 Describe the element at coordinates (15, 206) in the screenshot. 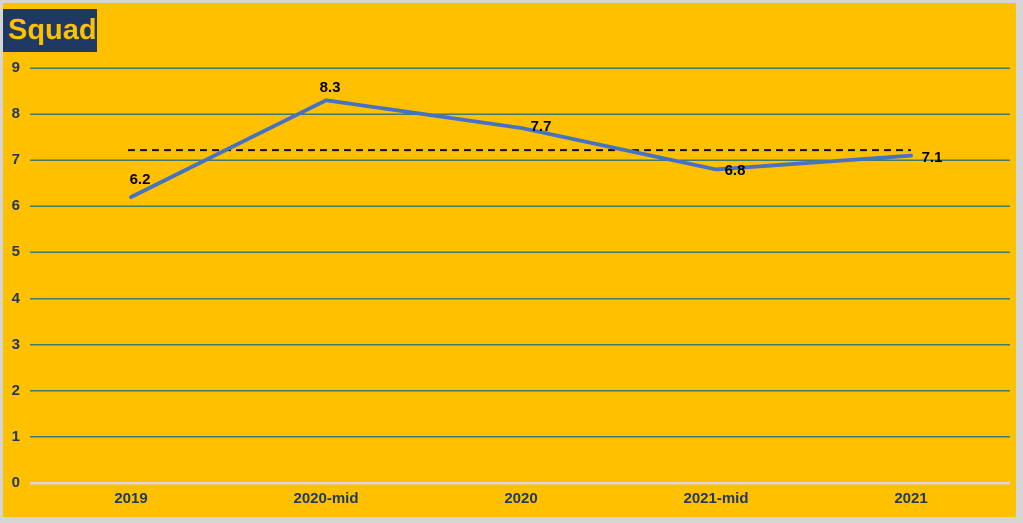

I see `y-axis-label: 6` at that location.